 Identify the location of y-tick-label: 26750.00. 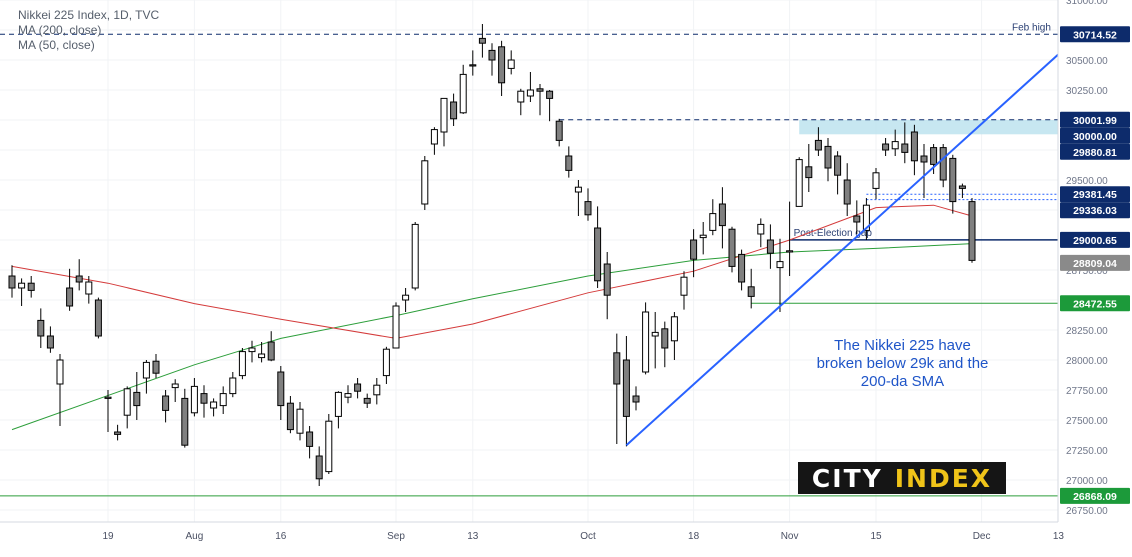
(1087, 511).